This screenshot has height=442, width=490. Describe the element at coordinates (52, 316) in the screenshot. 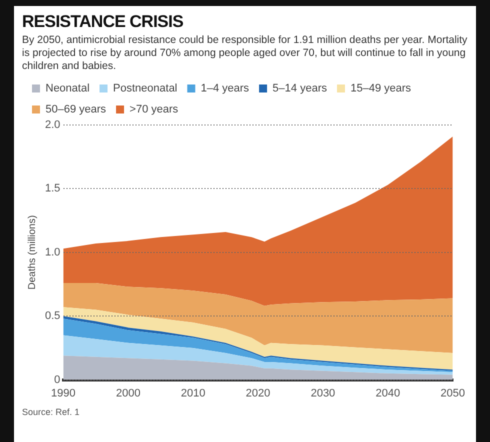

I see `y-tick-label: 0.5` at that location.